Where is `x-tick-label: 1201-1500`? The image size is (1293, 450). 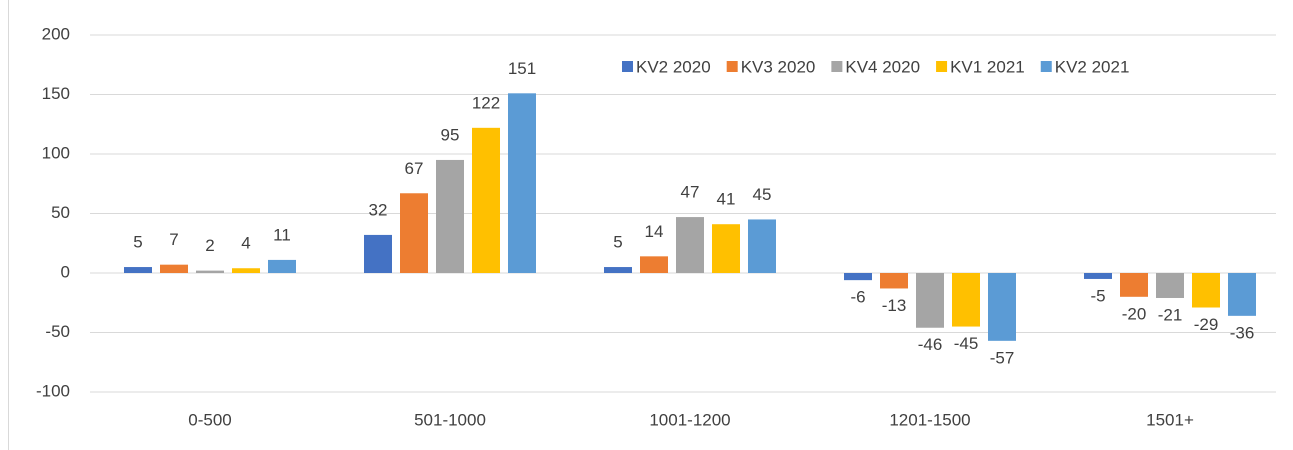
x-tick-label: 1201-1500 is located at coordinates (929, 419).